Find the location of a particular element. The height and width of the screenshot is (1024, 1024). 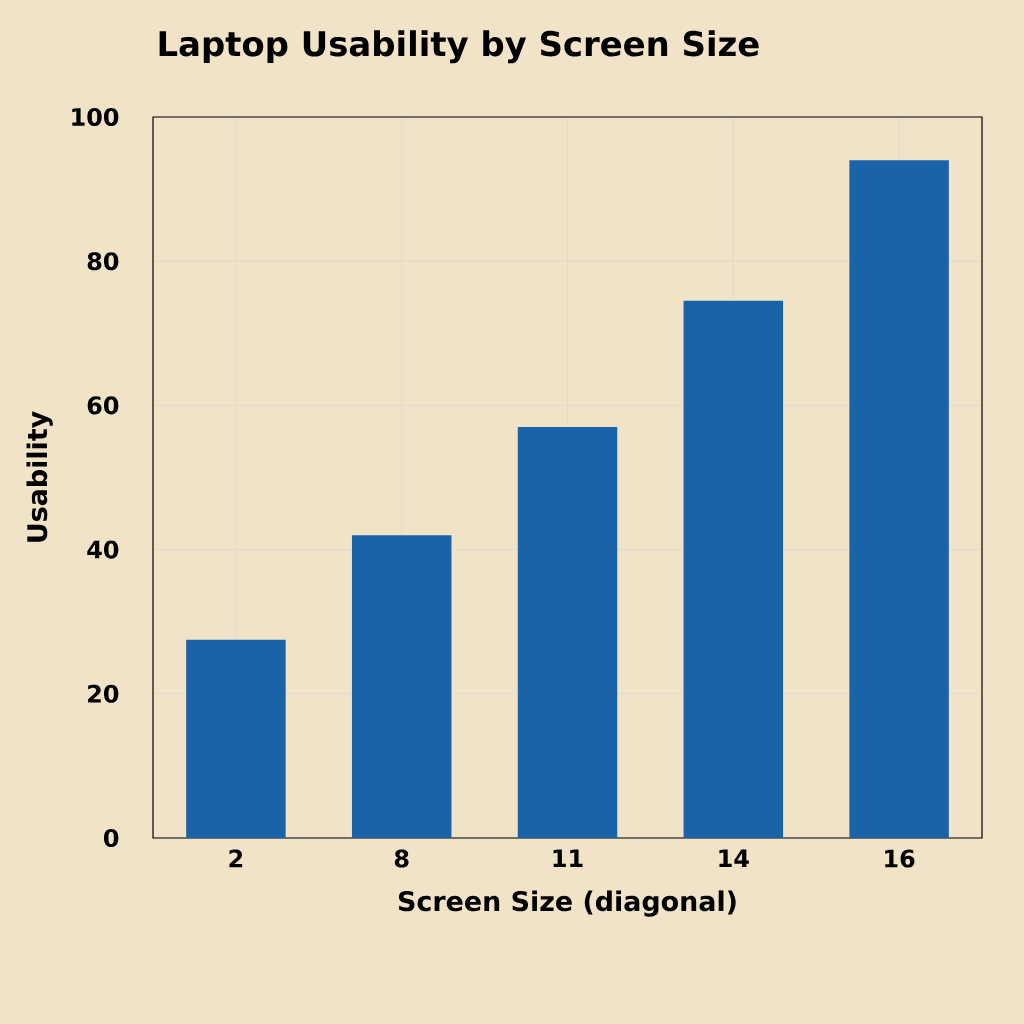

chart-title: Laptop Usability by Screen Size is located at coordinates (459, 47).